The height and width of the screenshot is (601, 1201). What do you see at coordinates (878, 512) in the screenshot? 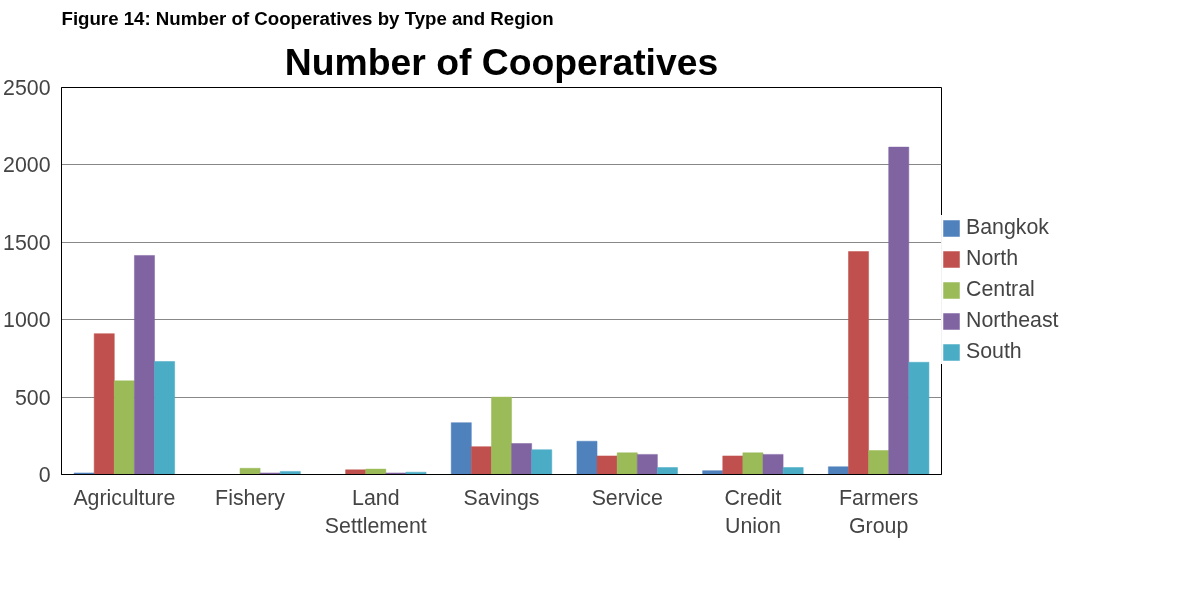
I see `x-tick-label: Farmers Group` at bounding box center [878, 512].